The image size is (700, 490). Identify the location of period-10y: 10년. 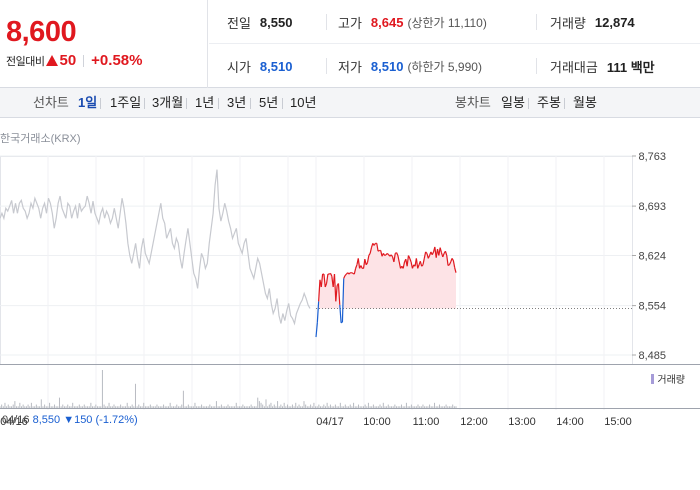
(303, 102).